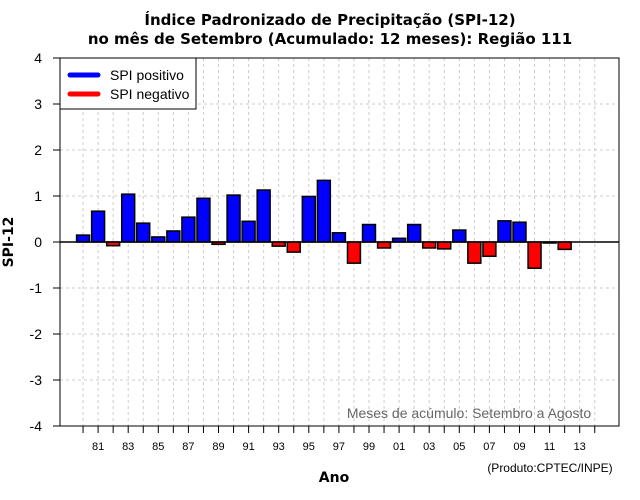 The height and width of the screenshot is (500, 640). Describe the element at coordinates (334, 478) in the screenshot. I see `x-axis-title: Ano` at that location.